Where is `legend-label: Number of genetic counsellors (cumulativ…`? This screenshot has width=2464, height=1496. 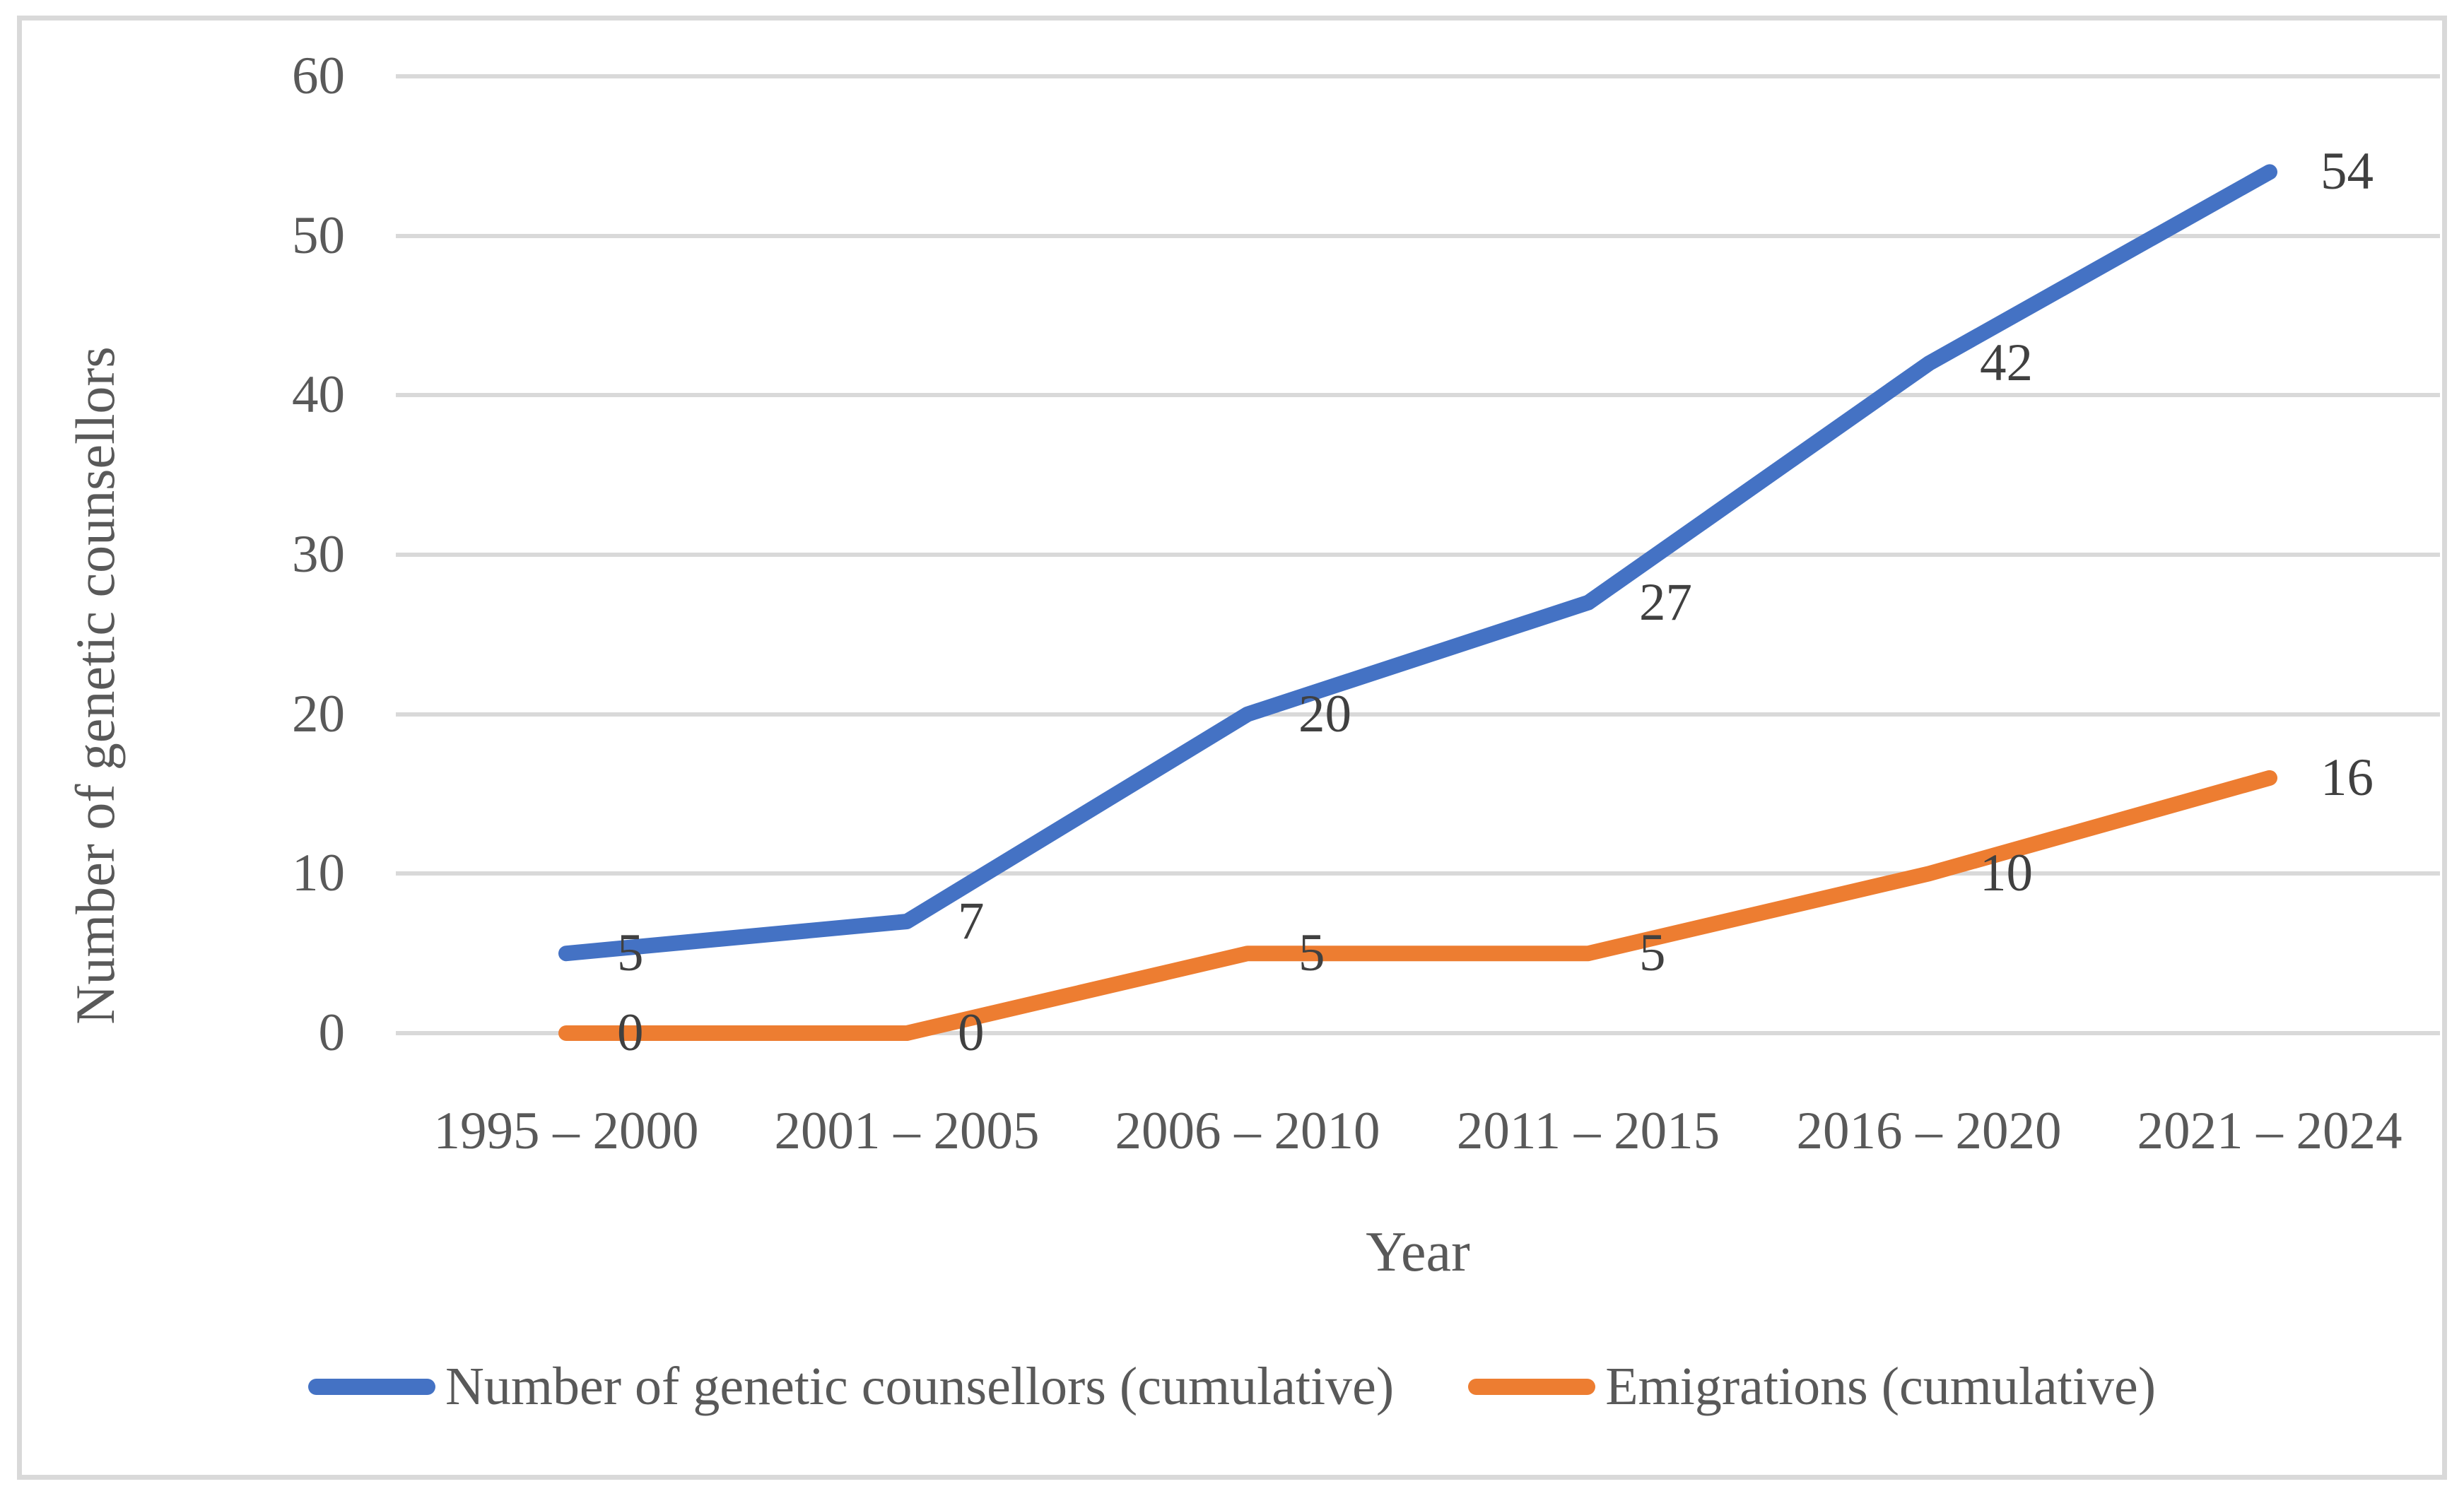 legend-label: Number of genetic counsellors (cumulativ… is located at coordinates (920, 1386).